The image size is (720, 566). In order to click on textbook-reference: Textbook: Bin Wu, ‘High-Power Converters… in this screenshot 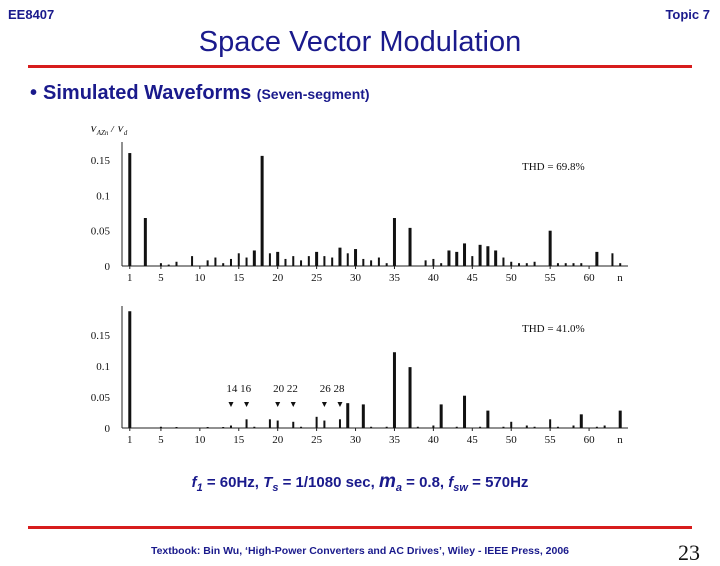, I will do `click(360, 551)`.